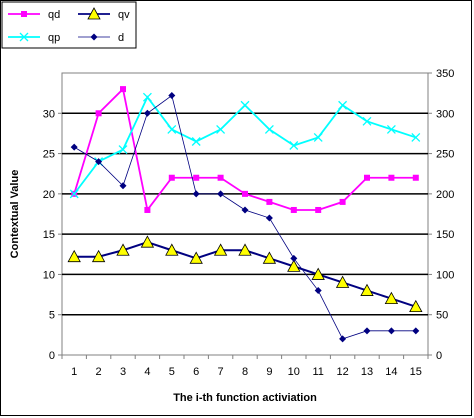 This screenshot has height=418, width=474. What do you see at coordinates (74, 372) in the screenshot?
I see `x-tick-label: 1` at bounding box center [74, 372].